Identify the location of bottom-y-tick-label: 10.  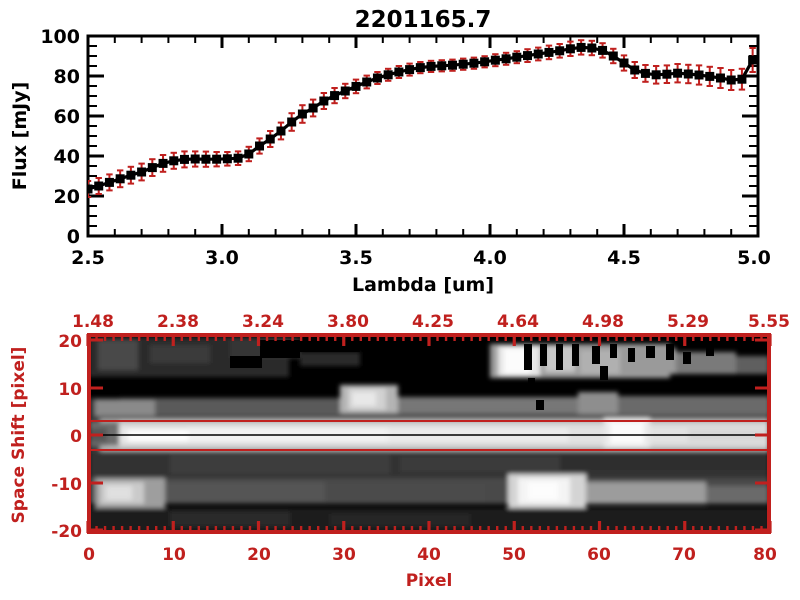
(70, 390).